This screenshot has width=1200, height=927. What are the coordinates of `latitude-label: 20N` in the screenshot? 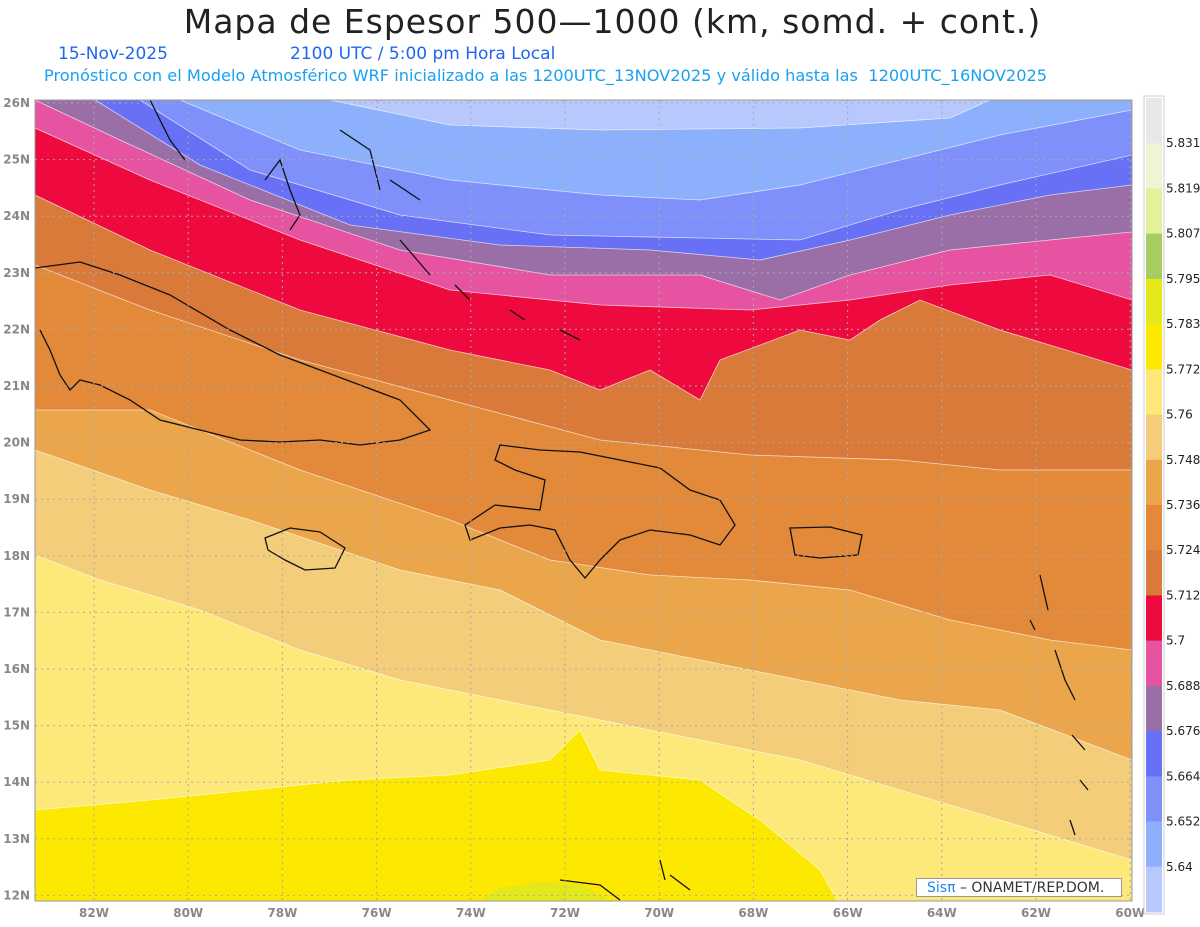 It's located at (16, 443).